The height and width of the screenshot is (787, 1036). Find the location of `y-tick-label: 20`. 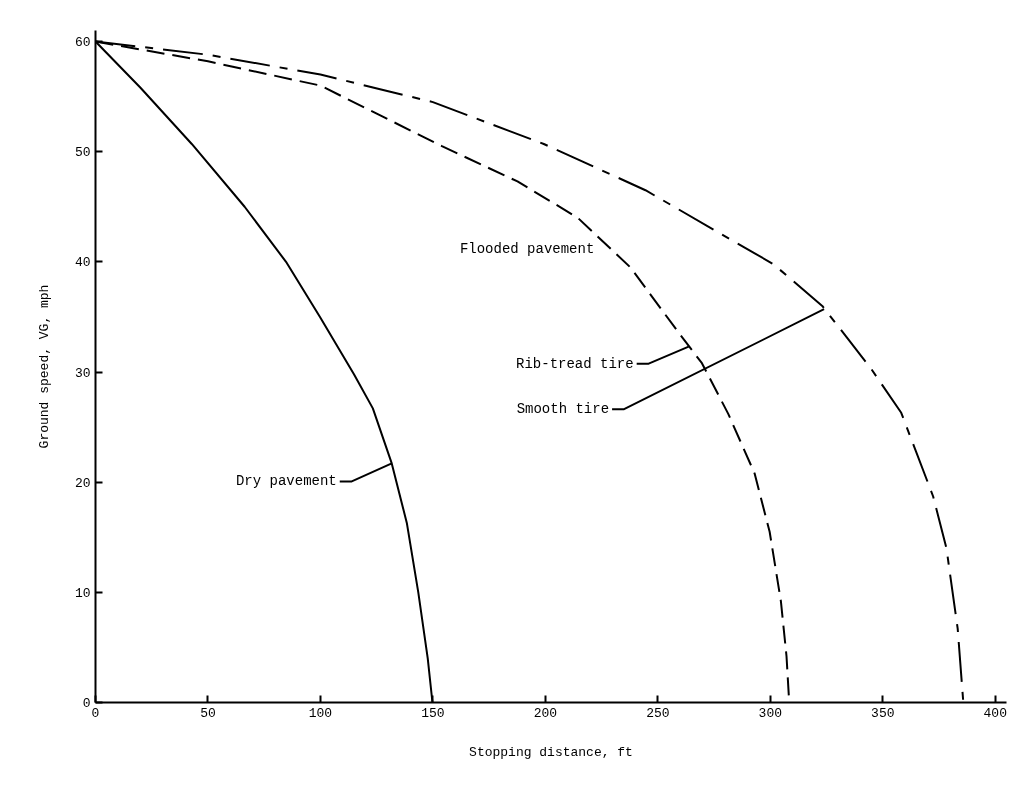

y-tick-label: 20 is located at coordinates (82, 483).